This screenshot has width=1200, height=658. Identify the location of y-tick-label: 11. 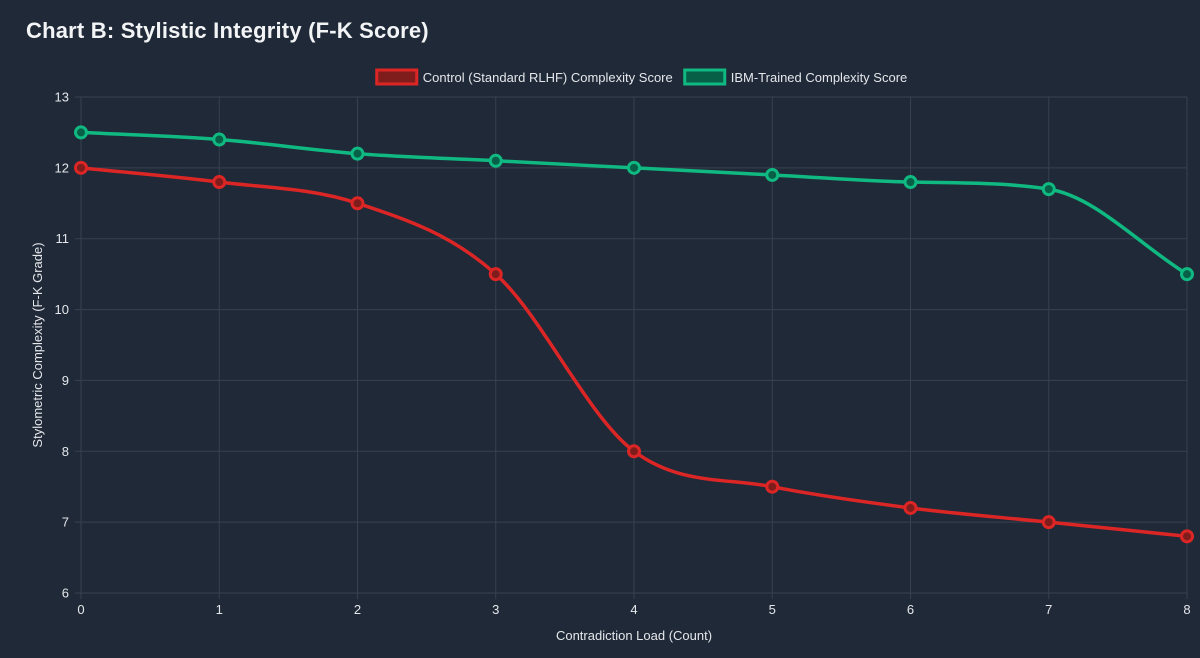
(63, 238).